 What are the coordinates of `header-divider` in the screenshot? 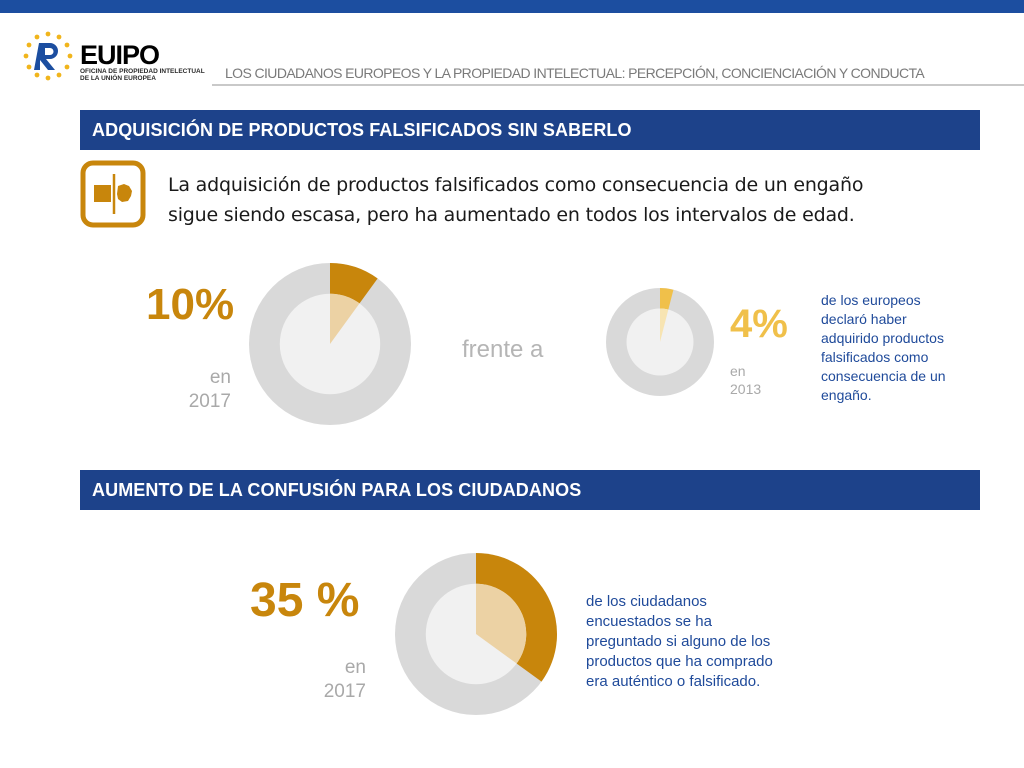 It's located at (618, 85).